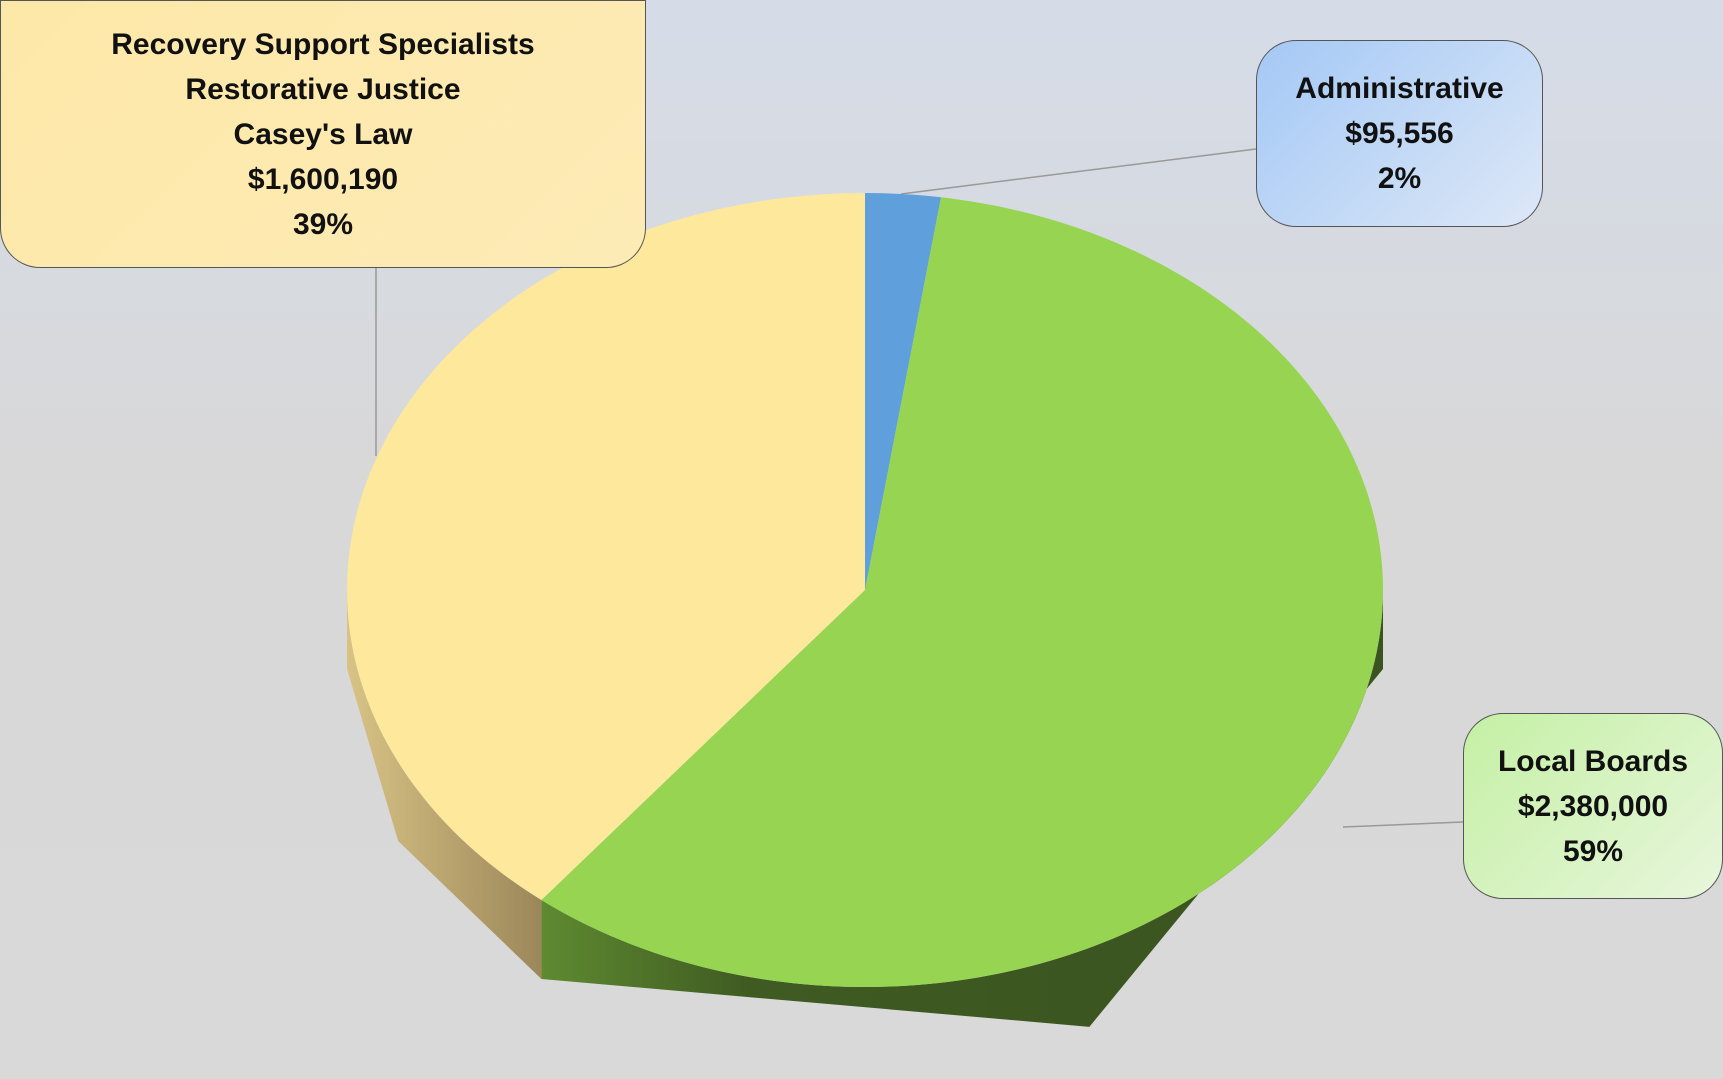 The height and width of the screenshot is (1079, 1723). I want to click on pie-slice, so click(903, 391).